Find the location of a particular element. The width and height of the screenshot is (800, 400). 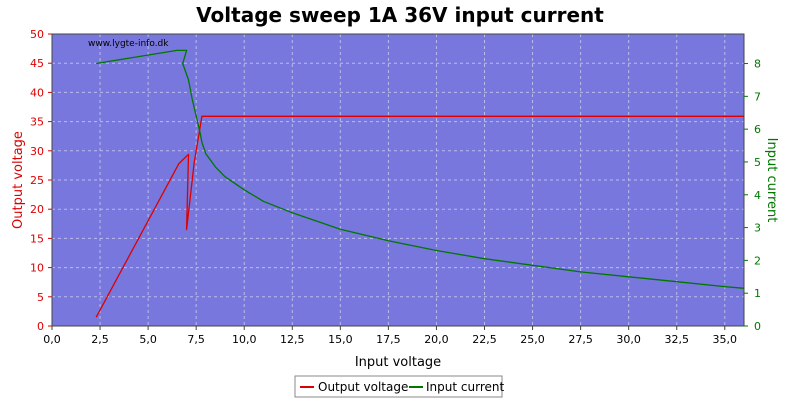

x-tick-label: 0,0 is located at coordinates (52, 339).